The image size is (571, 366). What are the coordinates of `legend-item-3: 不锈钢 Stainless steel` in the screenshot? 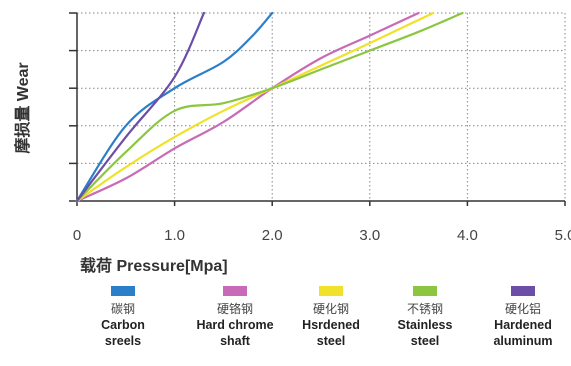 It's located at (425, 317).